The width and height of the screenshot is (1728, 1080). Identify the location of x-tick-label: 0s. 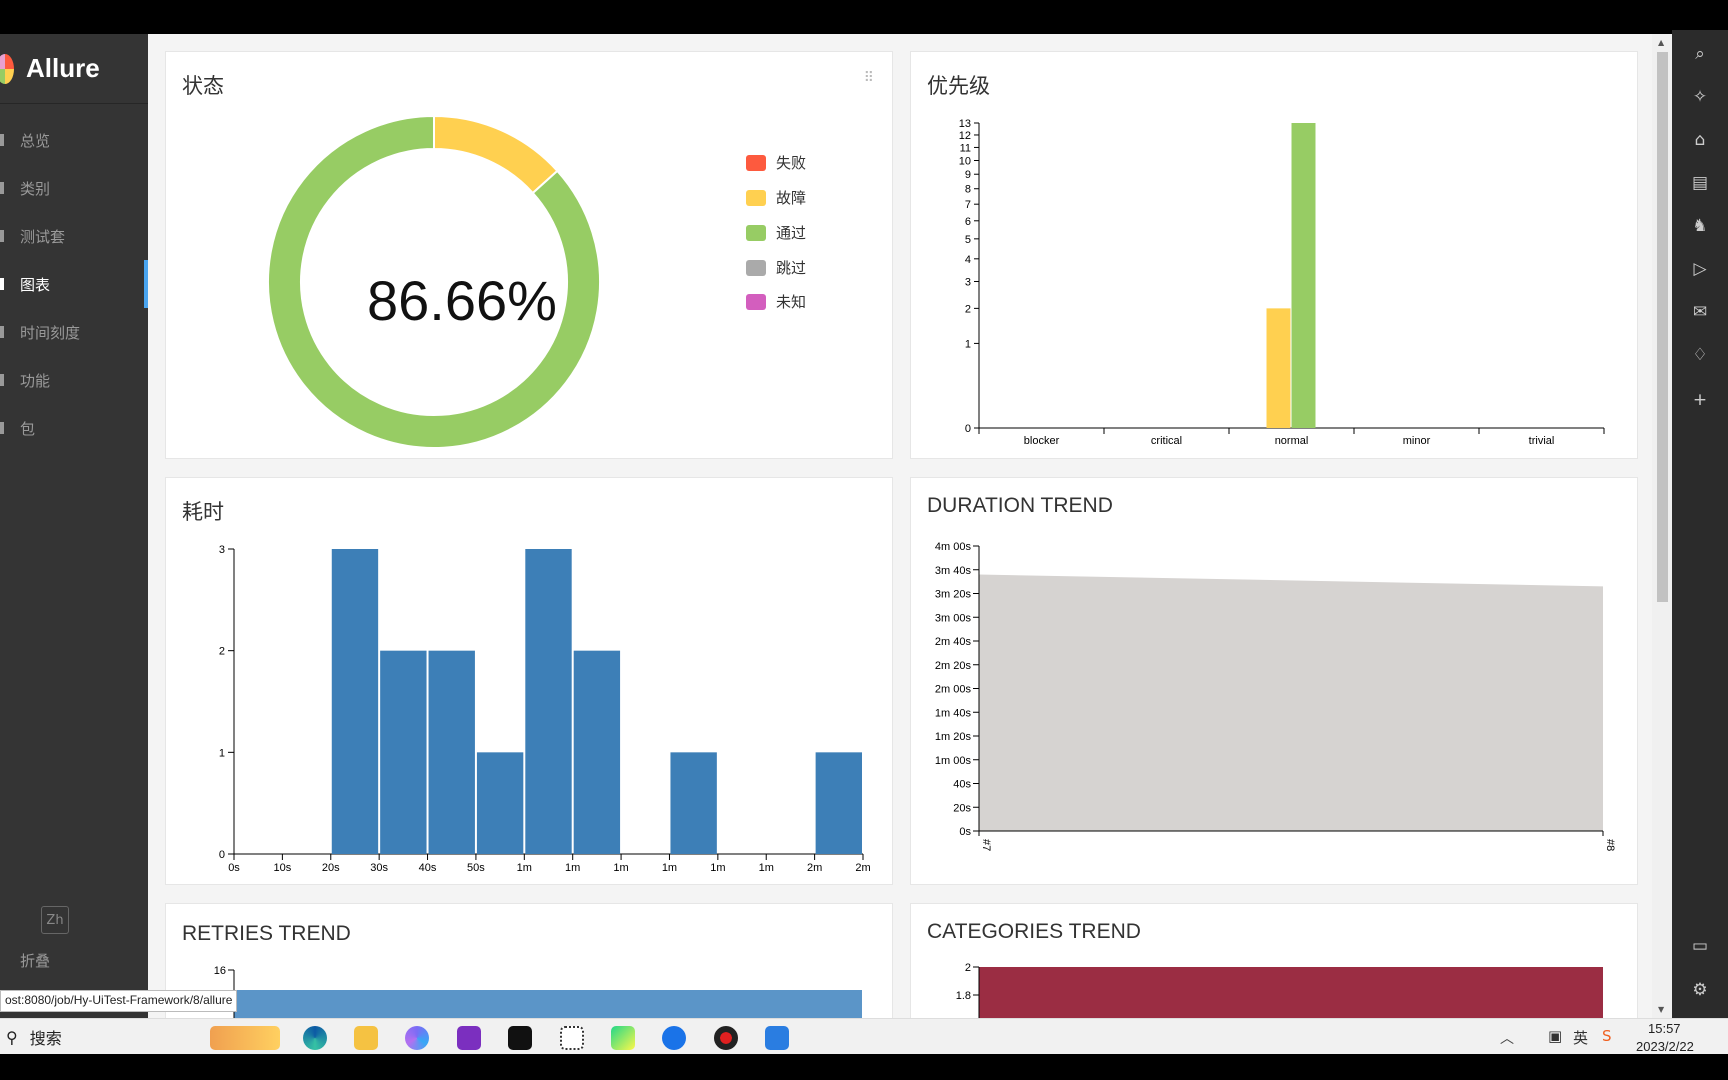
(234, 868).